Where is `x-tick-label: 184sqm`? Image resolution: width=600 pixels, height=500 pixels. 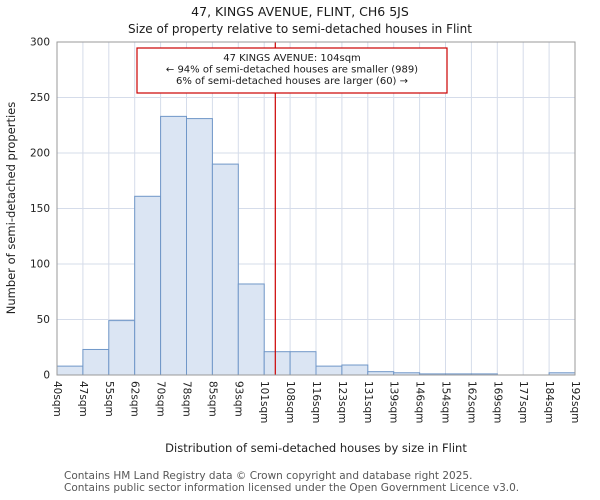 x-tick-label: 184sqm is located at coordinates (549, 402).